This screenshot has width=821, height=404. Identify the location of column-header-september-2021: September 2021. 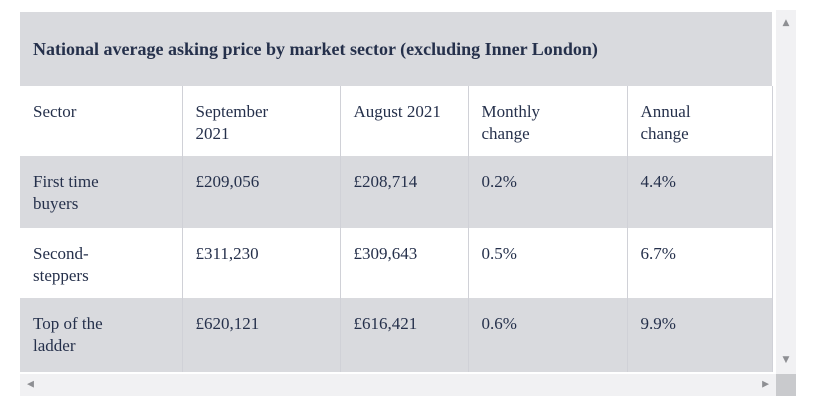
(261, 121).